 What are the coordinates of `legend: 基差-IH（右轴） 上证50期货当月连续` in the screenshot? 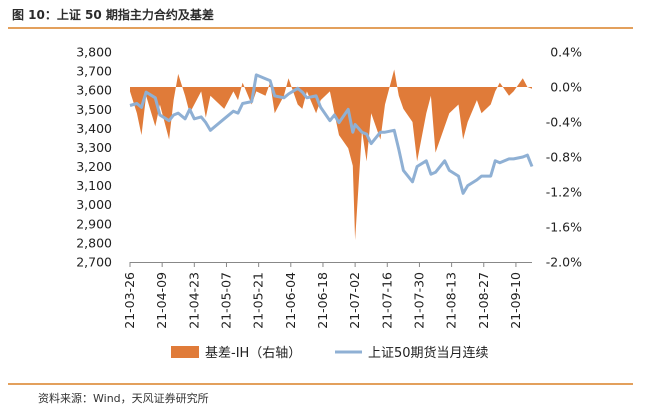 It's located at (330, 353).